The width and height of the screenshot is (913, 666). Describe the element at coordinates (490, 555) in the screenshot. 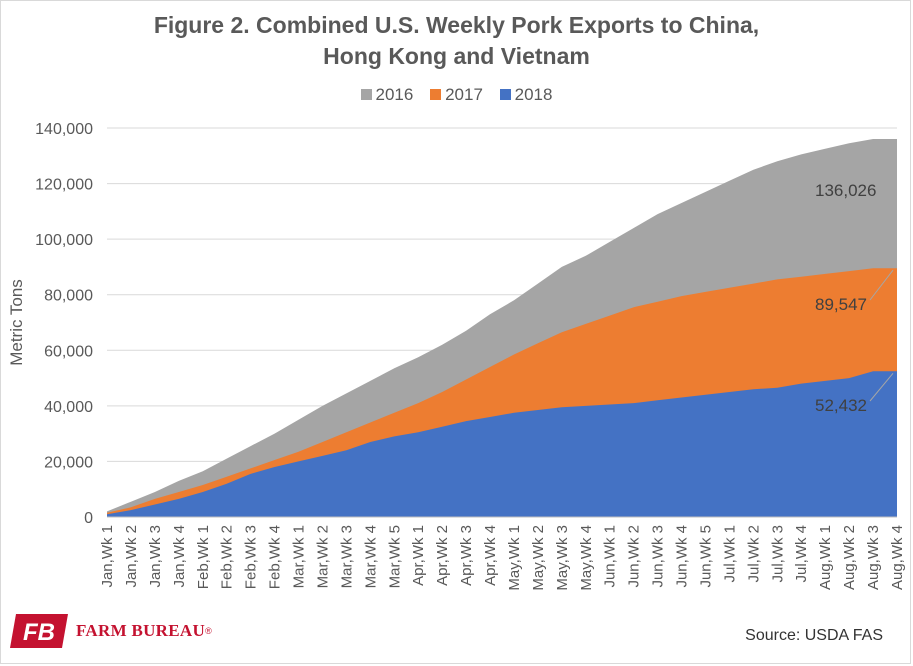

I see `x-tick-label: Apr,Wk 4` at that location.